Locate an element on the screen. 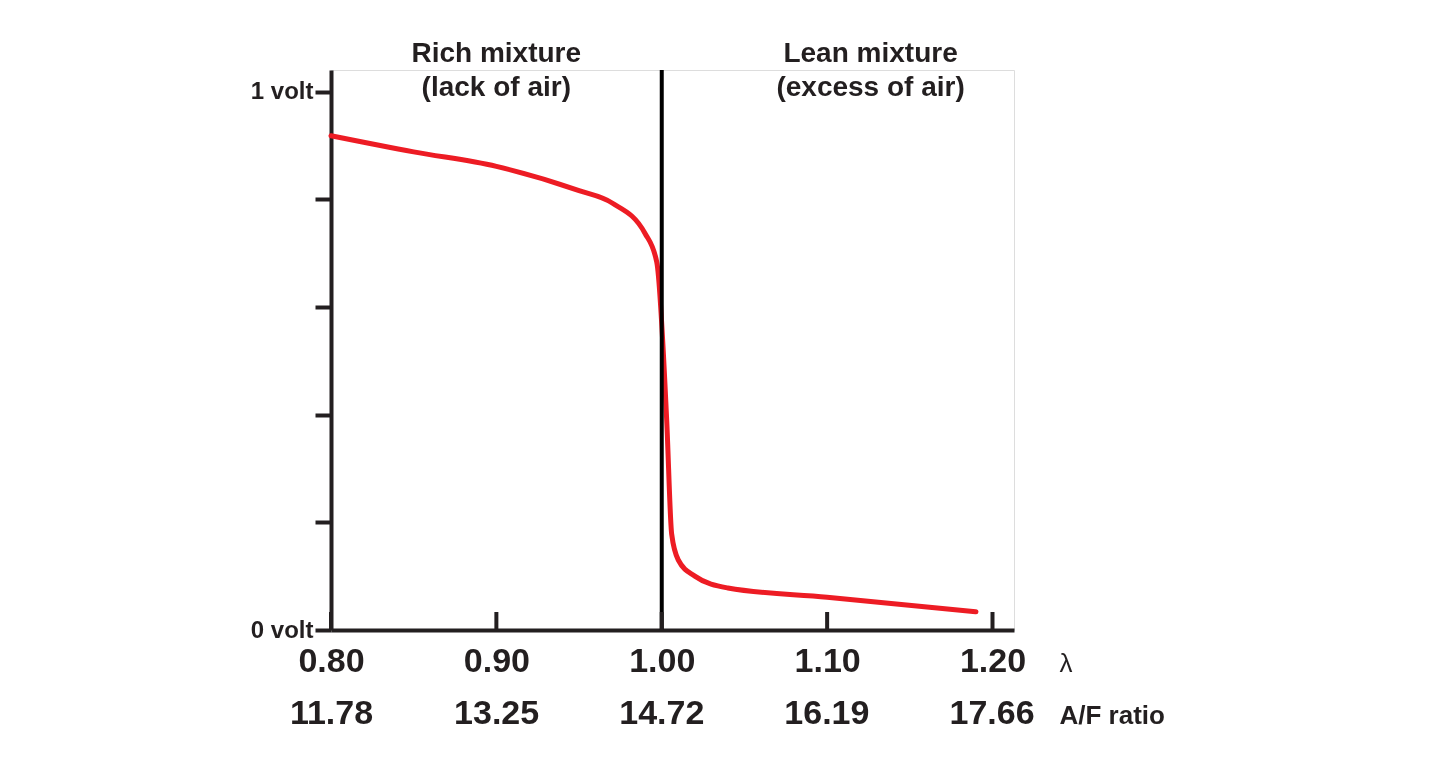 This screenshot has width=1453, height=777. x-tick-label: 0.80 is located at coordinates (331, 659).